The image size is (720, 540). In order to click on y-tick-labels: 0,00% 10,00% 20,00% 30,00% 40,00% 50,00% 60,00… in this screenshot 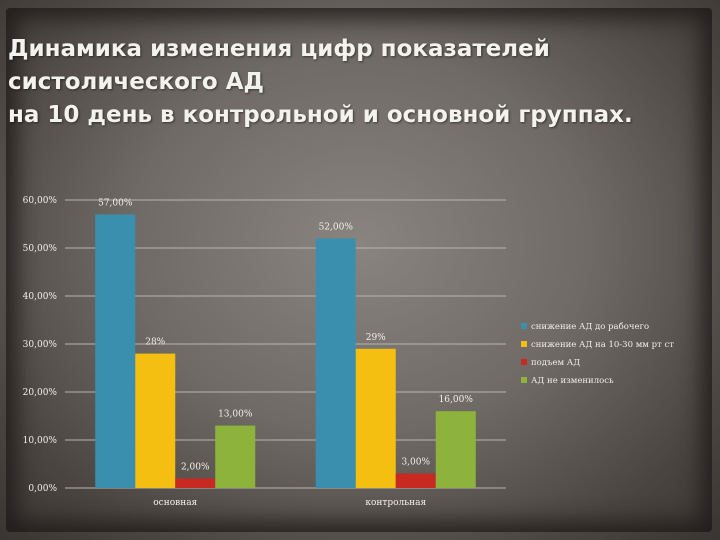, I will do `click(40, 345)`.